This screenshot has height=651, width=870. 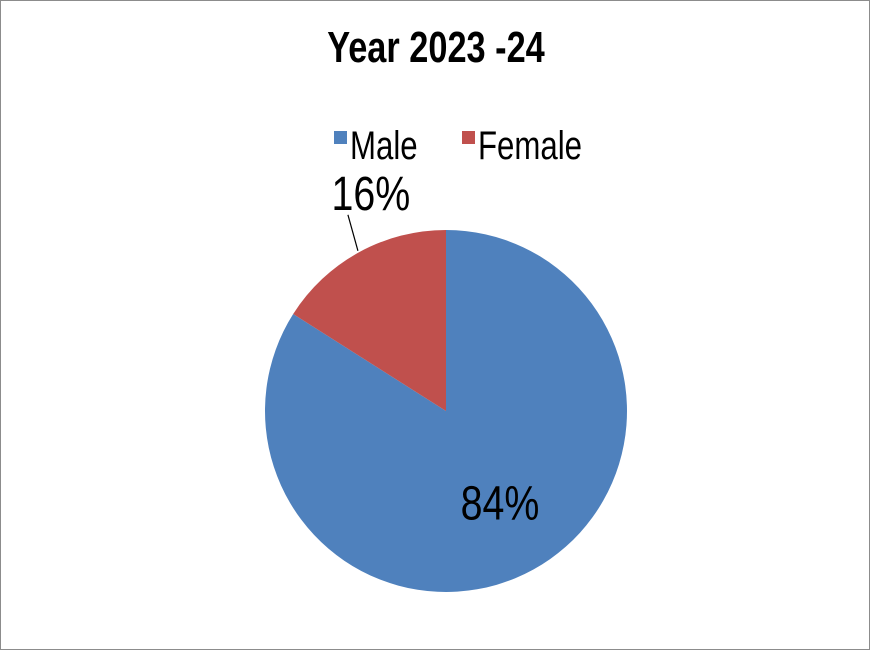 What do you see at coordinates (353, 232) in the screenshot?
I see `leader-line-female` at bounding box center [353, 232].